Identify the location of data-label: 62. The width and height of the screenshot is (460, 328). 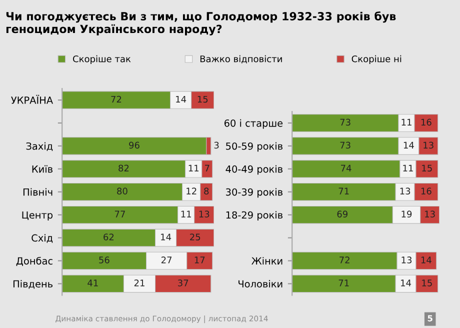
(109, 237).